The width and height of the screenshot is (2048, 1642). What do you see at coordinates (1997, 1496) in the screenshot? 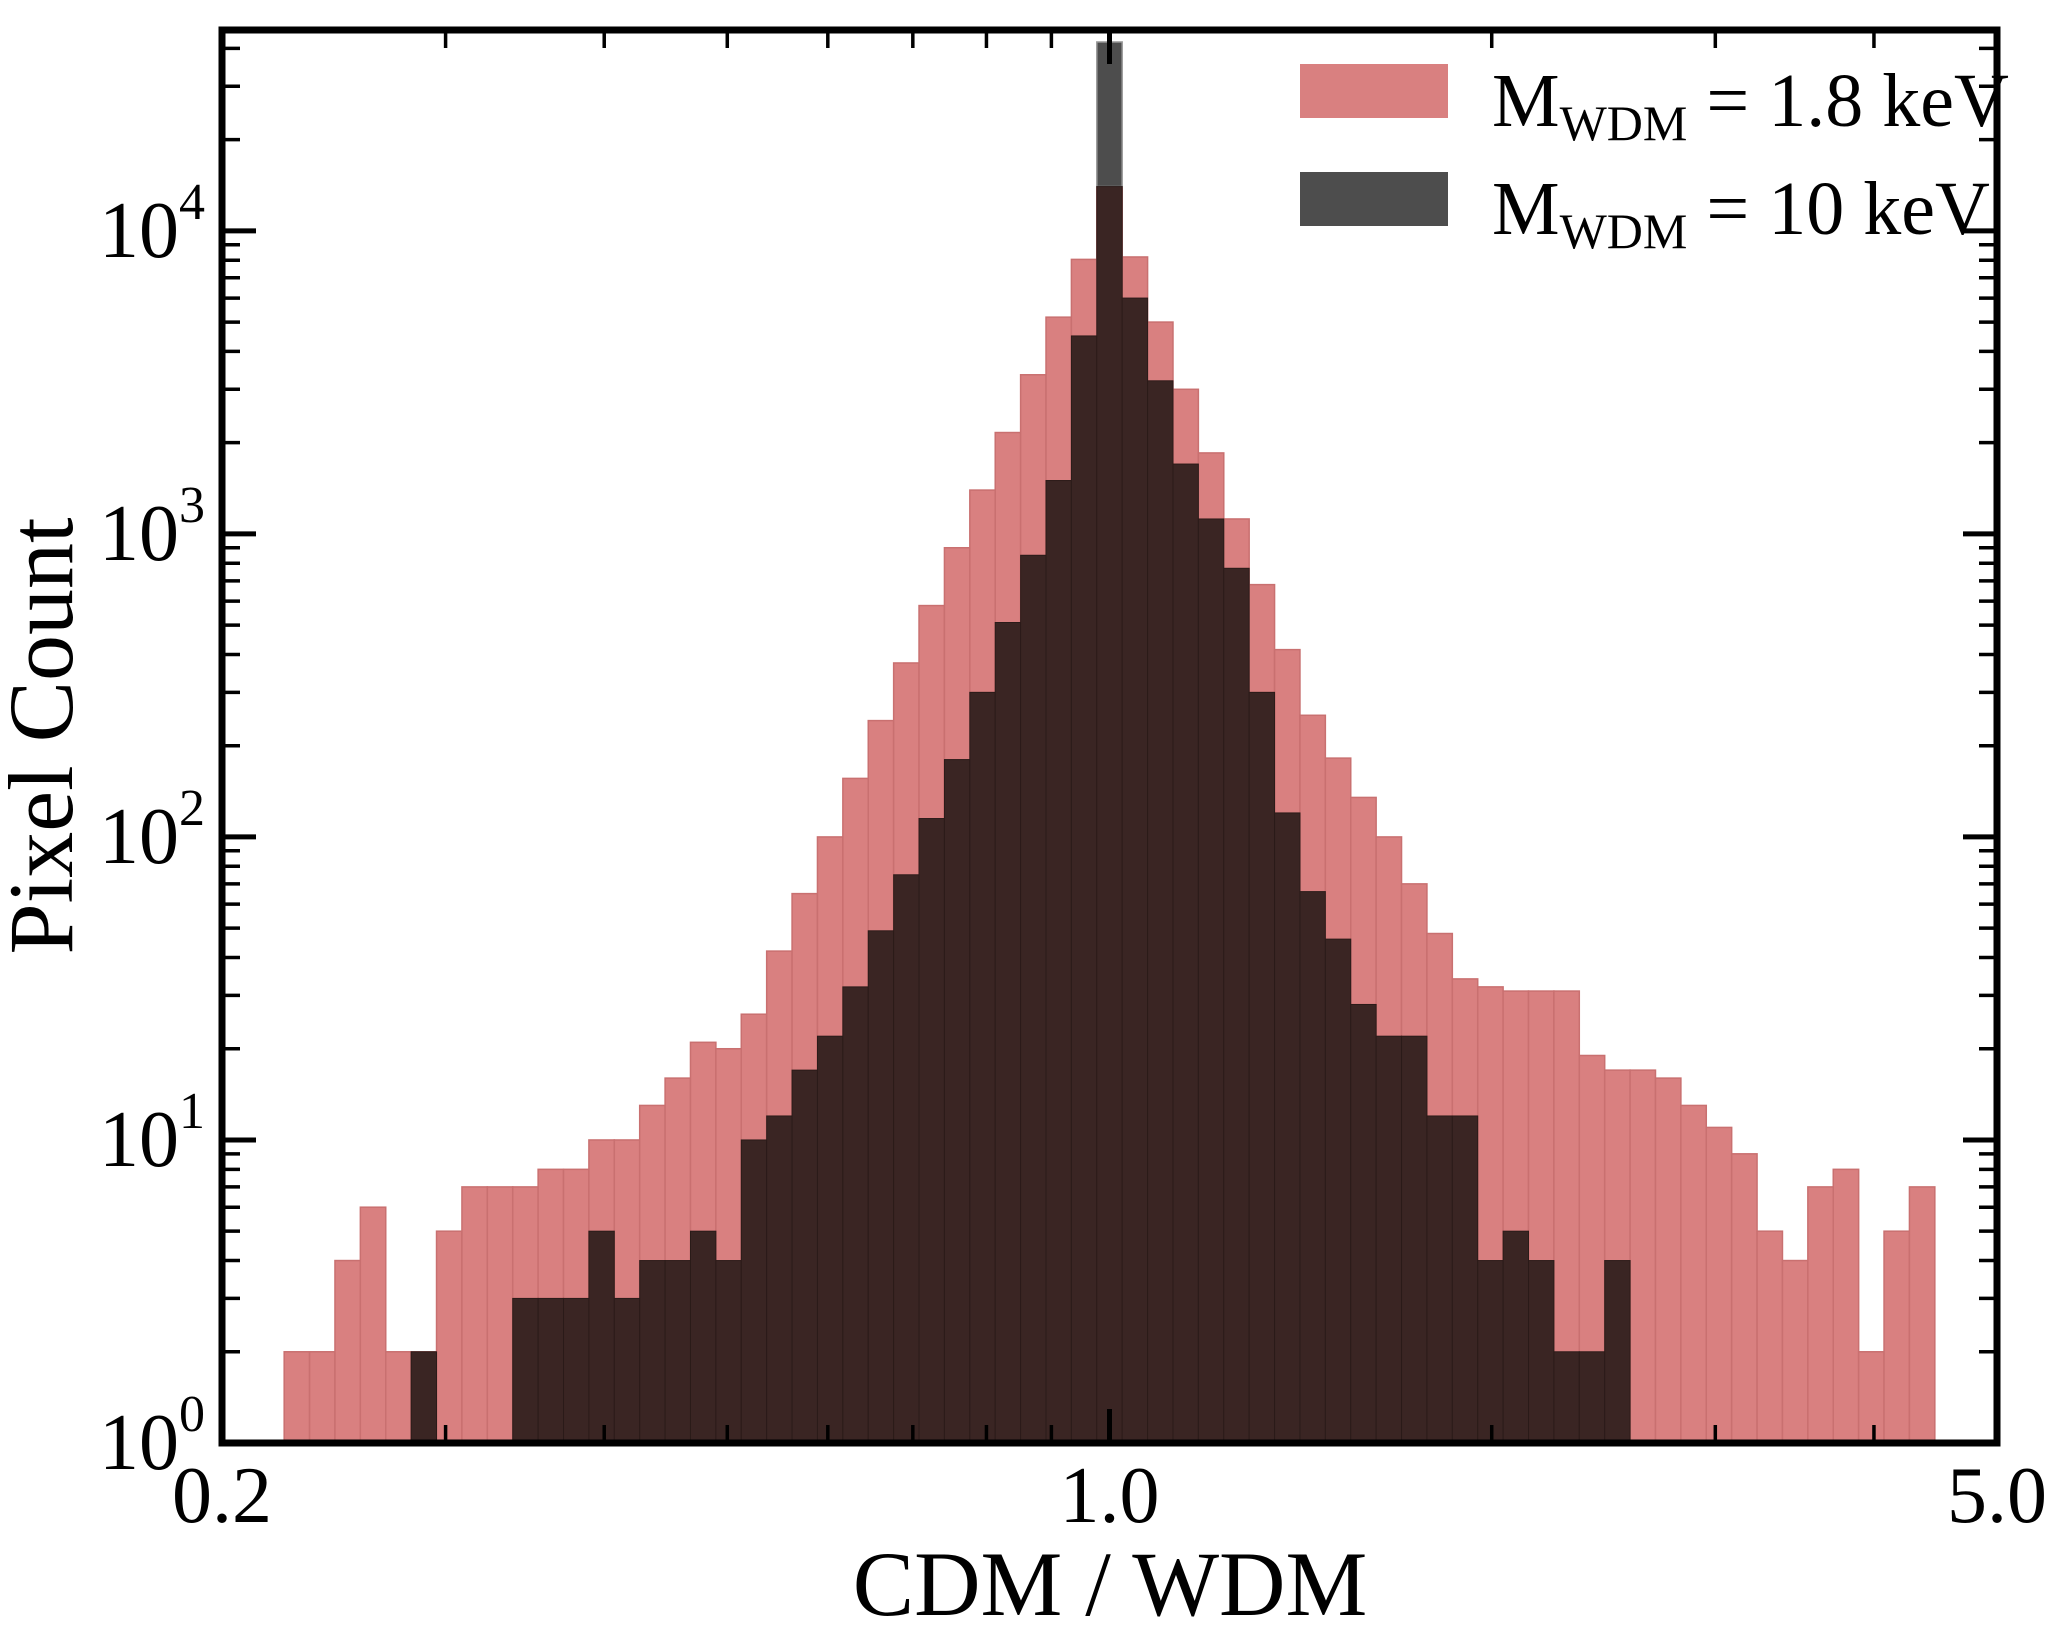
I see `x-tick-label-5.0: 5.0` at bounding box center [1997, 1496].